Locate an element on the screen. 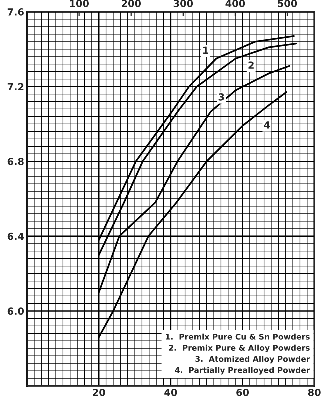 The width and height of the screenshot is (321, 400). y-tick-label: 7.6 is located at coordinates (16, 12).